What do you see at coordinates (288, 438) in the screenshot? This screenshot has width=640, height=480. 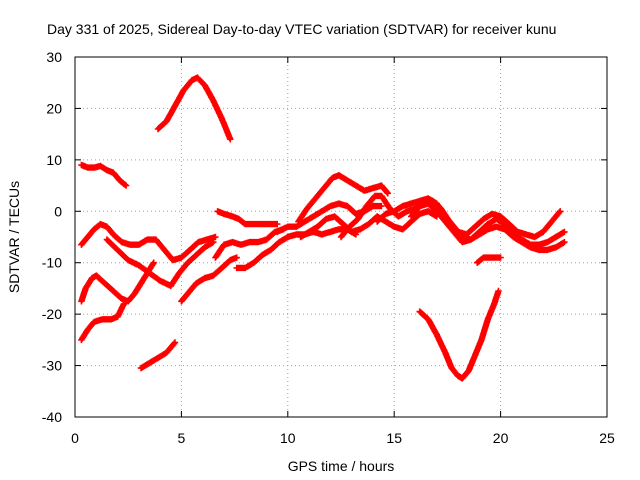 I see `x-tick-label: 10` at bounding box center [288, 438].